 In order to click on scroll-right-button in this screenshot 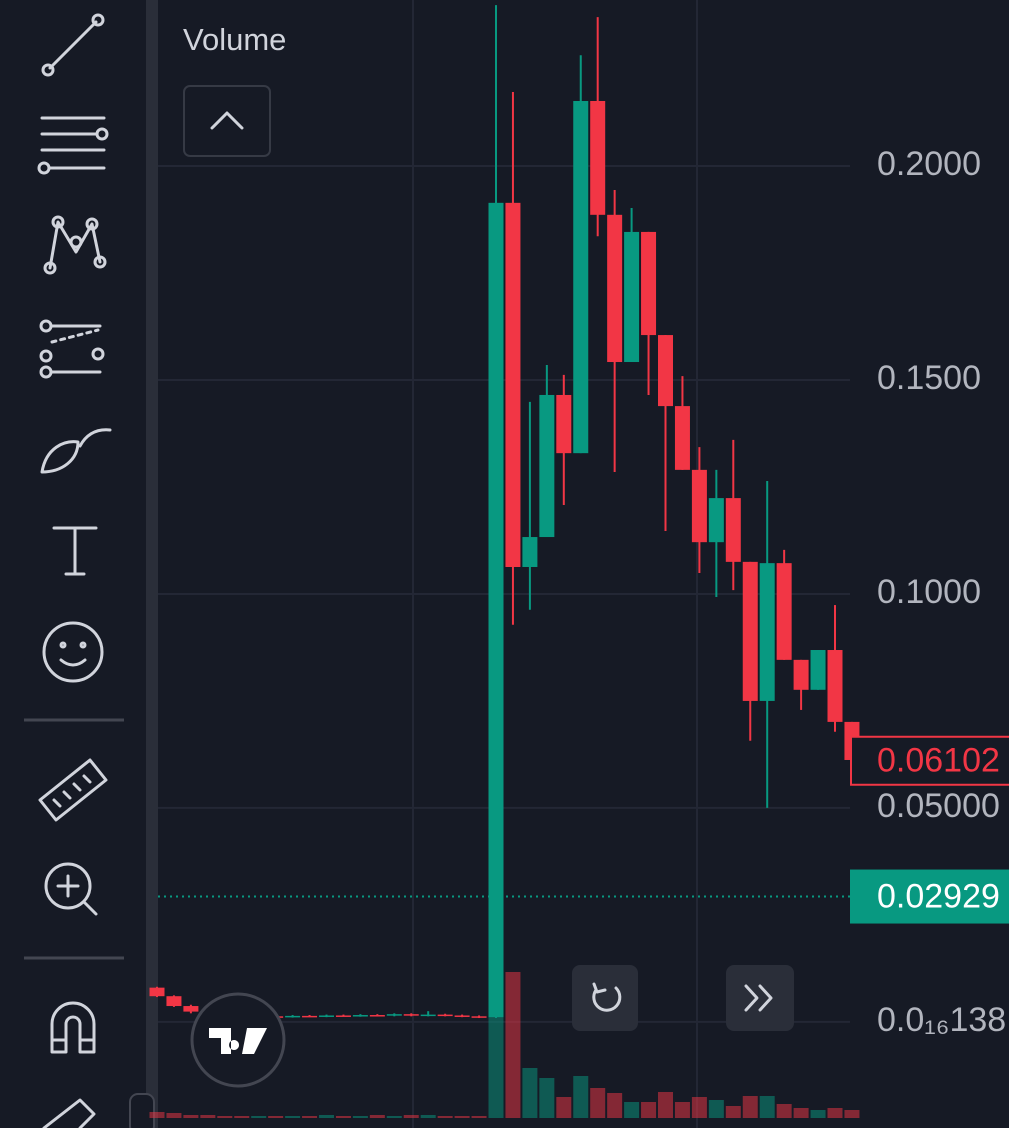, I will do `click(760, 998)`.